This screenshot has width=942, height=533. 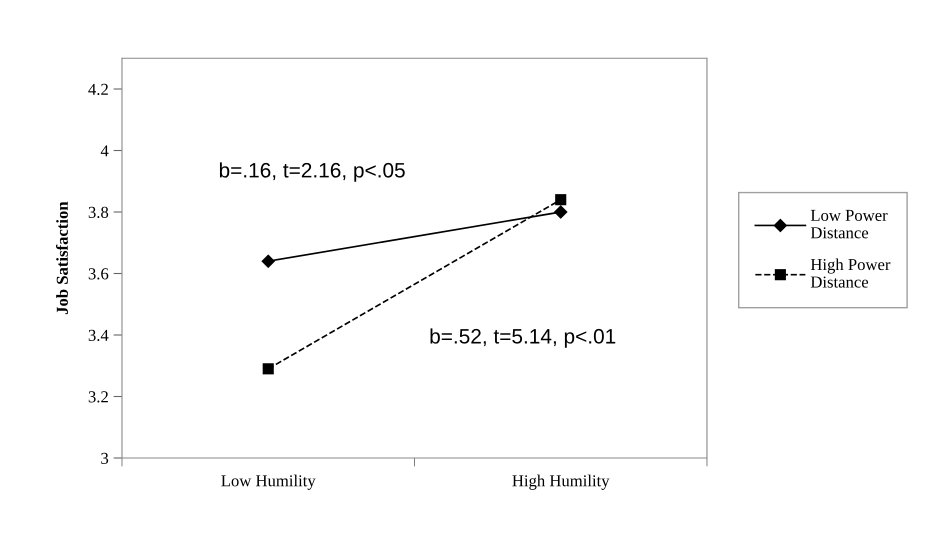 I want to click on x-tick-label: Low Humility, so click(x=268, y=482).